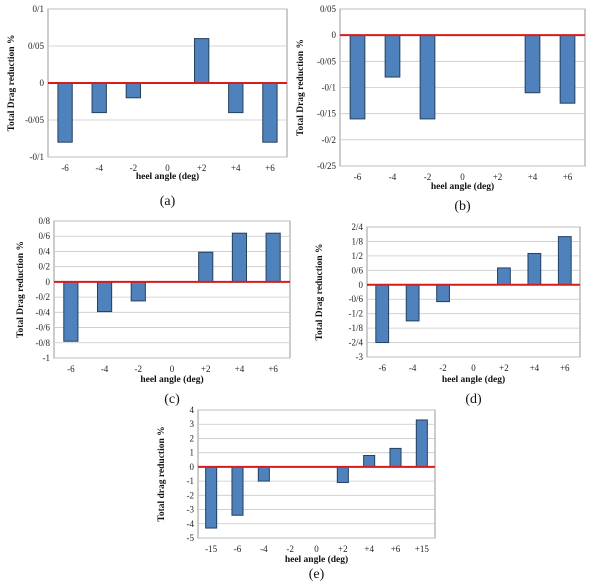 The height and width of the screenshot is (583, 600). What do you see at coordinates (191, 495) in the screenshot?
I see `y-tick-label: -2` at bounding box center [191, 495].